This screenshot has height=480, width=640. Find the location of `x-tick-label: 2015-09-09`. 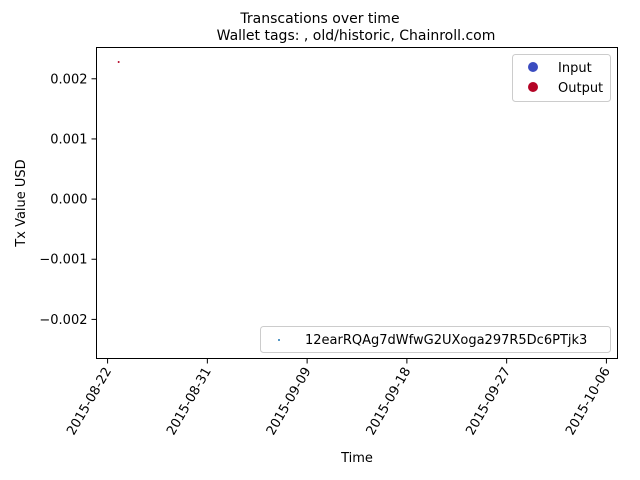

x-tick-label: 2015-09-09 is located at coordinates (289, 401).